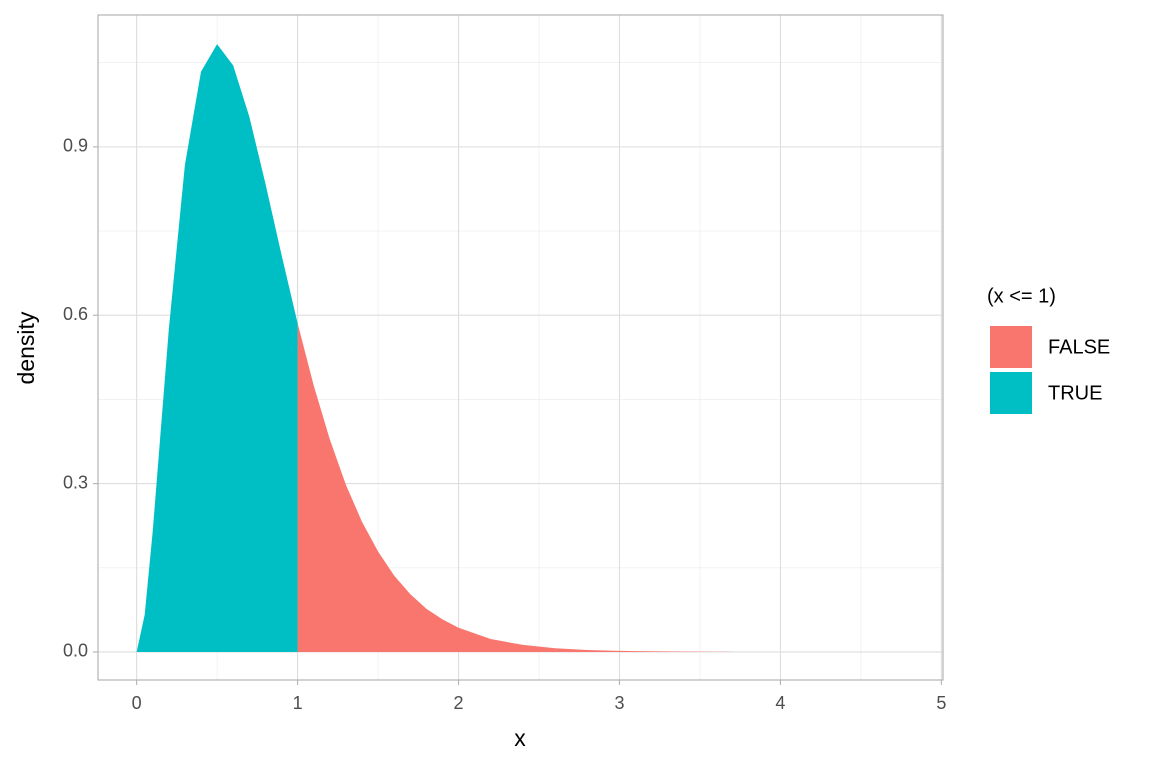 The width and height of the screenshot is (1152, 768). Describe the element at coordinates (1021, 296) in the screenshot. I see `legend-title: (x <= 1)` at that location.